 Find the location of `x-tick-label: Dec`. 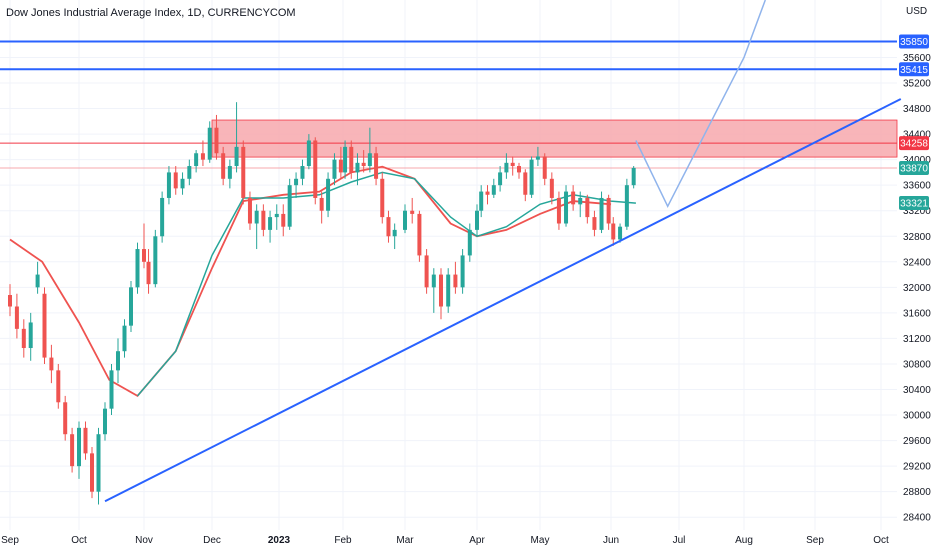

x-tick-label: Dec is located at coordinates (212, 540).